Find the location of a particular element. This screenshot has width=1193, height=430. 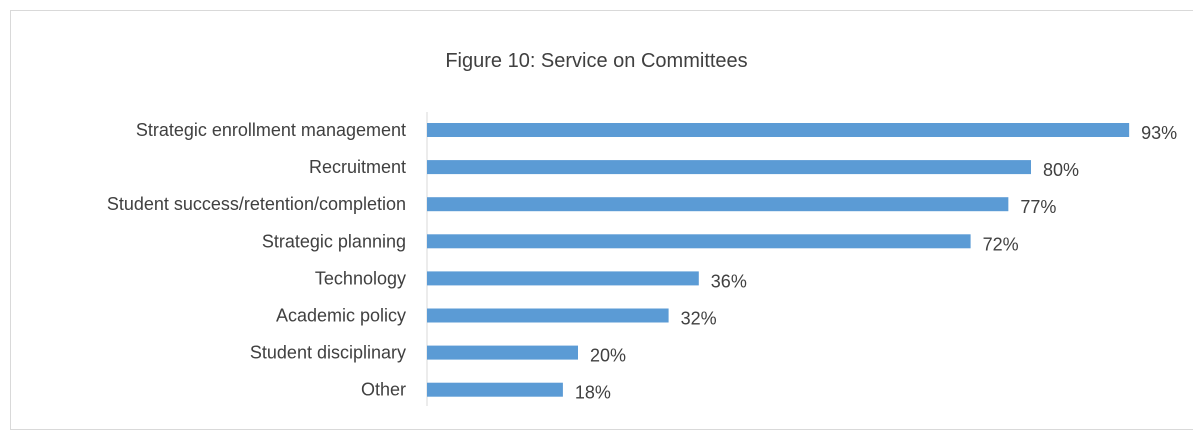

category-label: Technology is located at coordinates (360, 278).